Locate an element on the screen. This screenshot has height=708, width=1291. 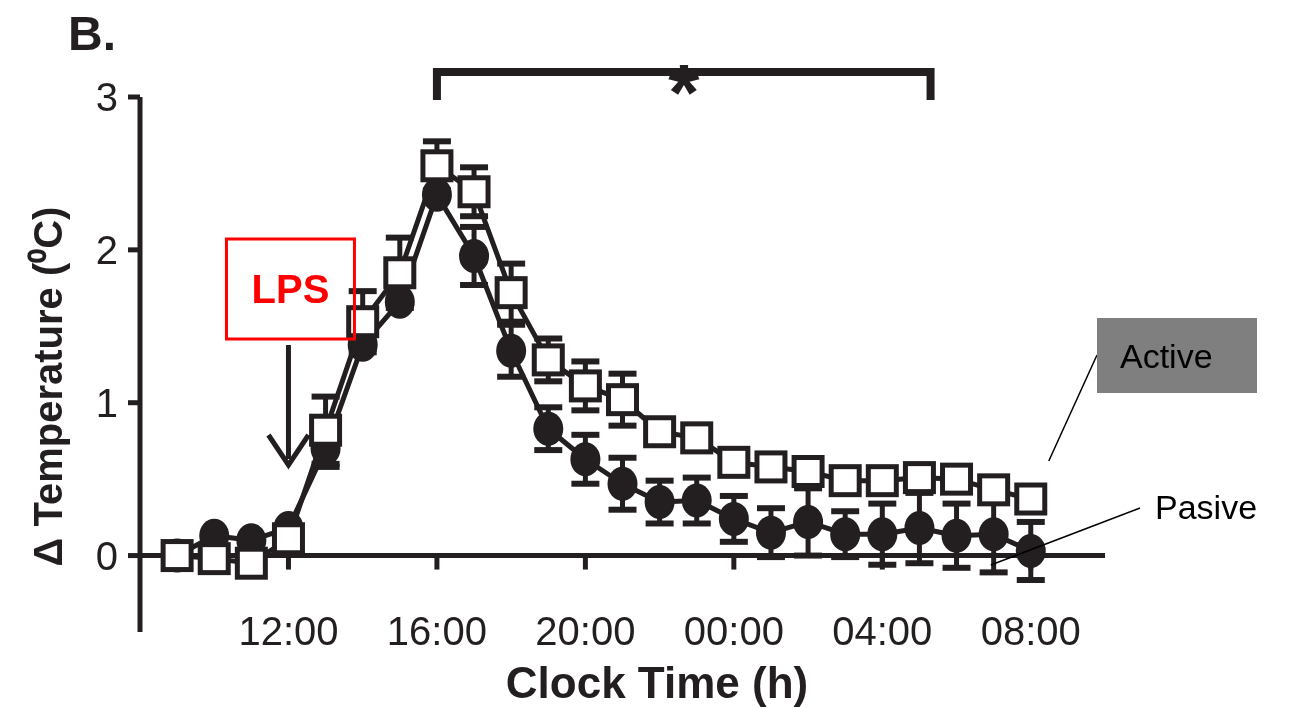
annotation: LPS is located at coordinates (290, 289).